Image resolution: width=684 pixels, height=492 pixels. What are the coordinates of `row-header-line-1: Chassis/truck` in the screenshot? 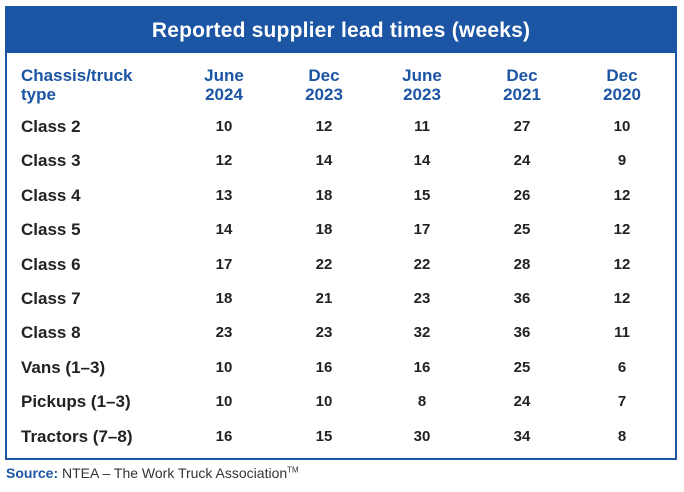 It's located at (77, 75).